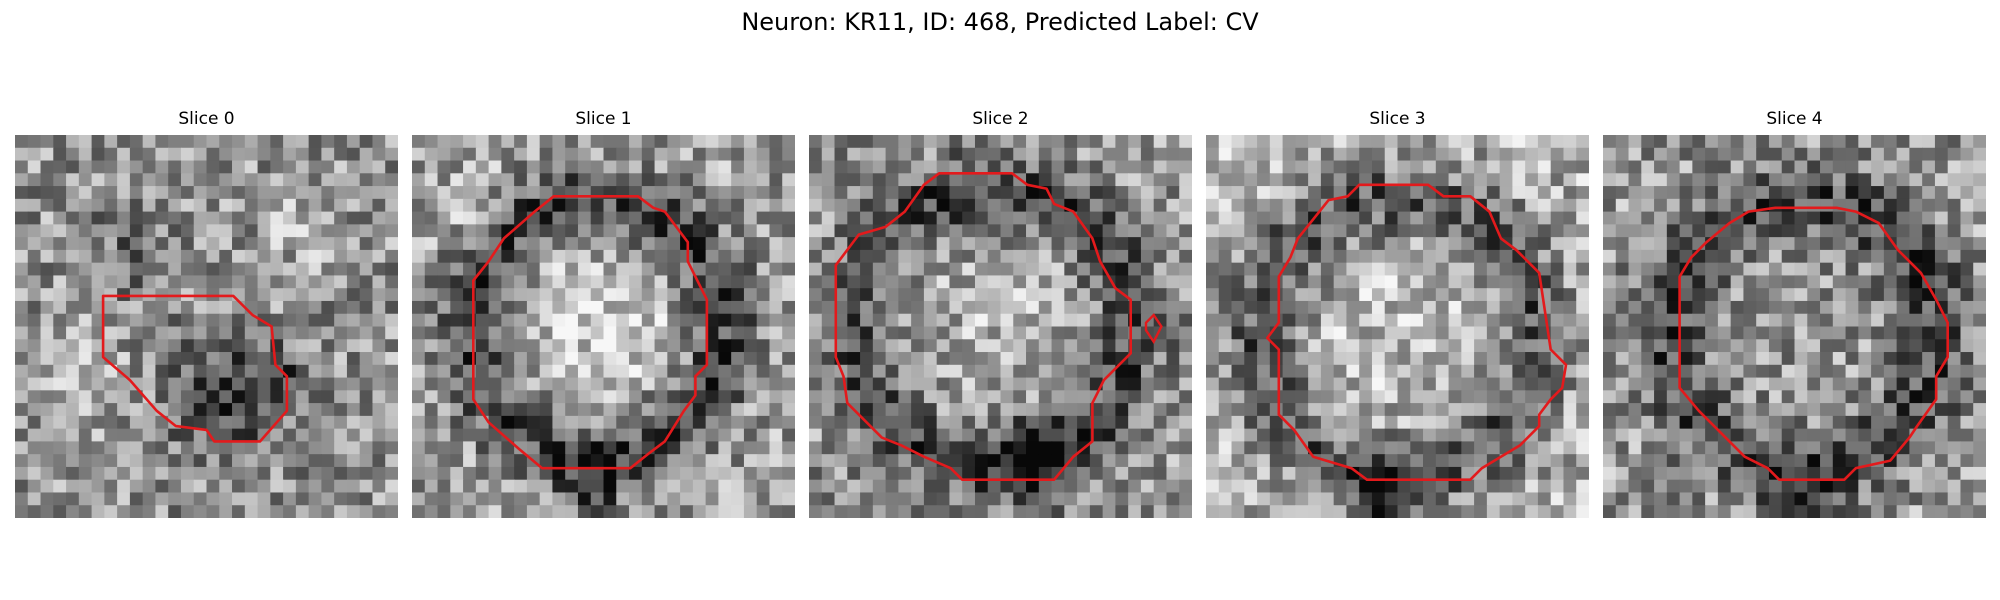 This screenshot has width=2000, height=600. What do you see at coordinates (1000, 119) in the screenshot?
I see `slice-title-2: Slice 2` at bounding box center [1000, 119].